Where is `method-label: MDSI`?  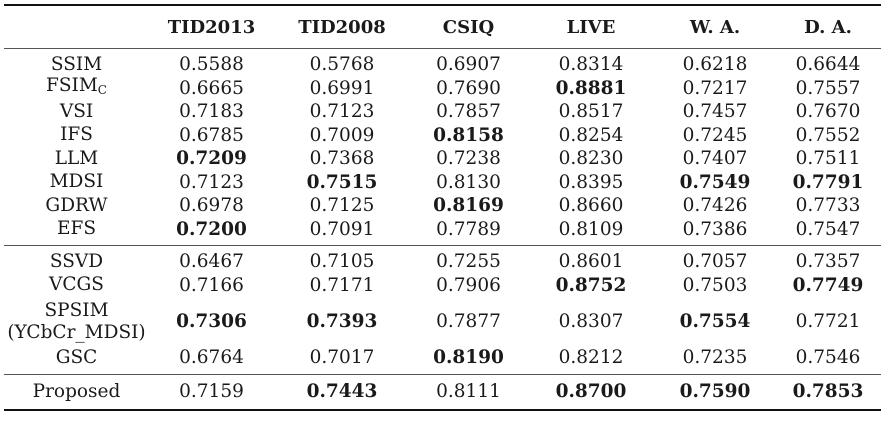
method-label: MDSI is located at coordinates (76, 182).